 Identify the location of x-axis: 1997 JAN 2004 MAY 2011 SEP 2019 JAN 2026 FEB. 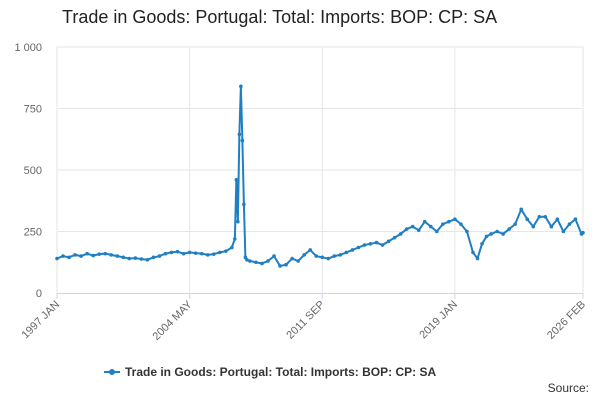
(303, 318).